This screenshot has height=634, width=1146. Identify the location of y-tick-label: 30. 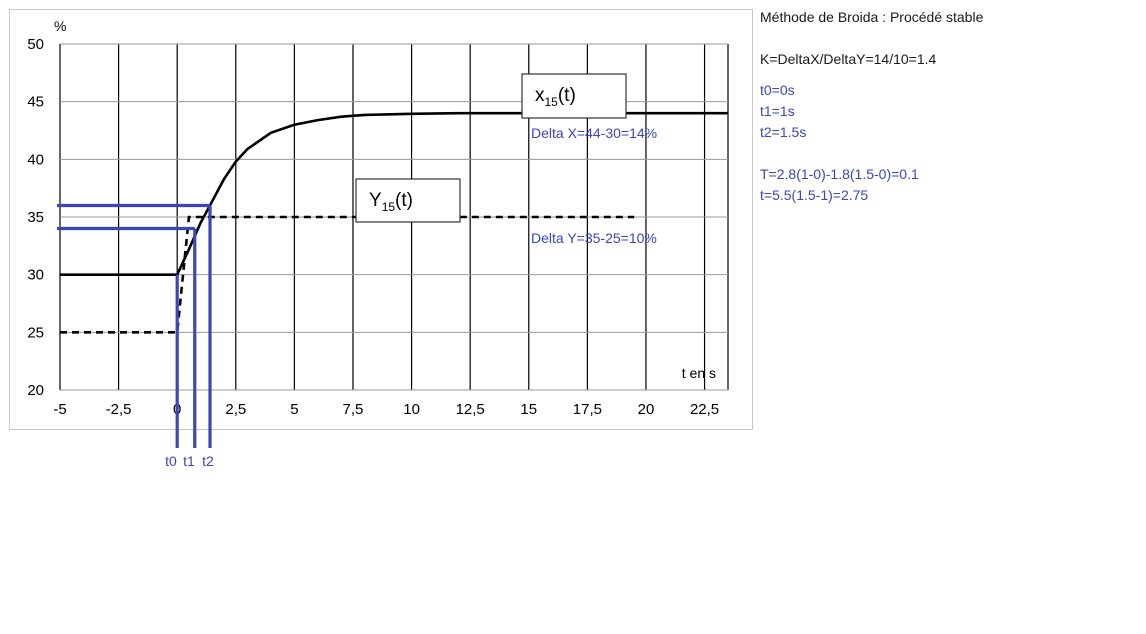
(35, 275).